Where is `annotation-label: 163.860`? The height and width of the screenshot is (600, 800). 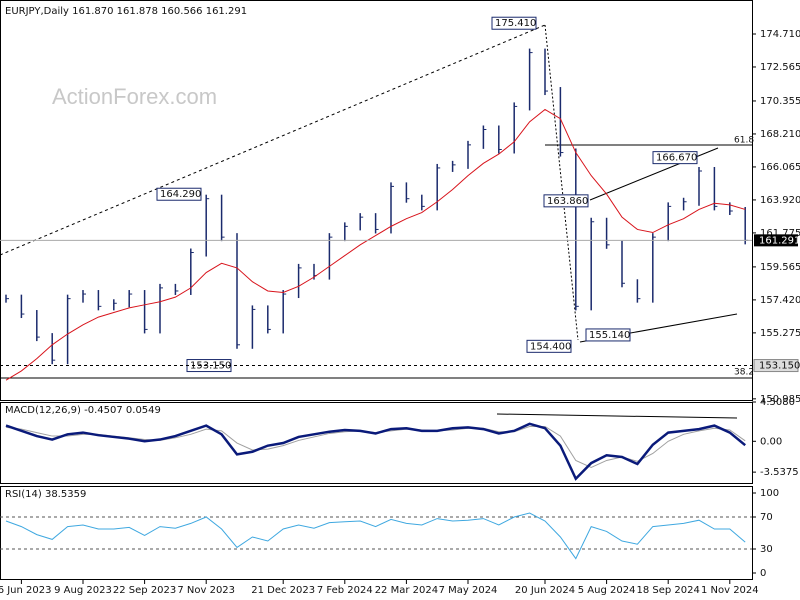
annotation-label: 163.860 is located at coordinates (567, 201).